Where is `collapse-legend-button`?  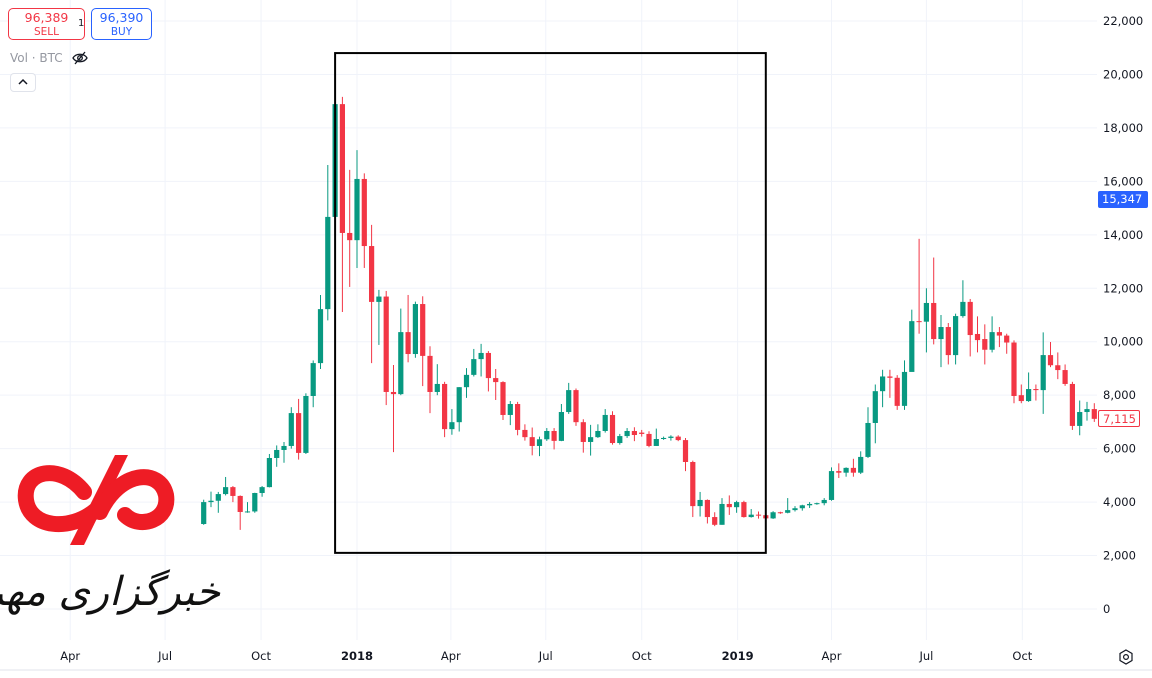
collapse-legend-button is located at coordinates (23, 82).